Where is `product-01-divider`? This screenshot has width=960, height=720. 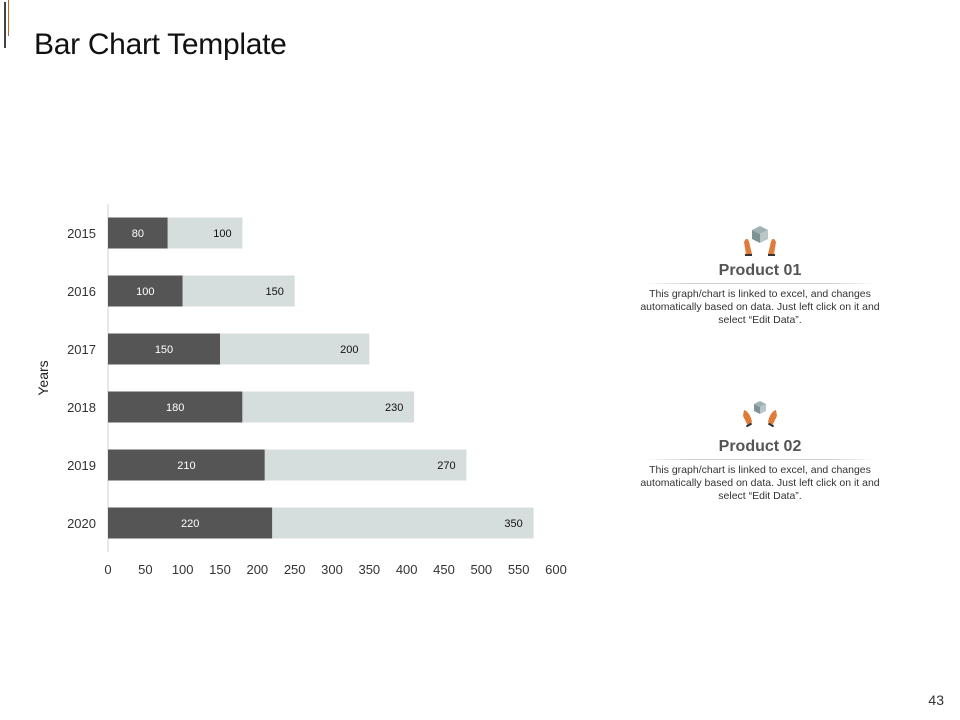 product-01-divider is located at coordinates (760, 283).